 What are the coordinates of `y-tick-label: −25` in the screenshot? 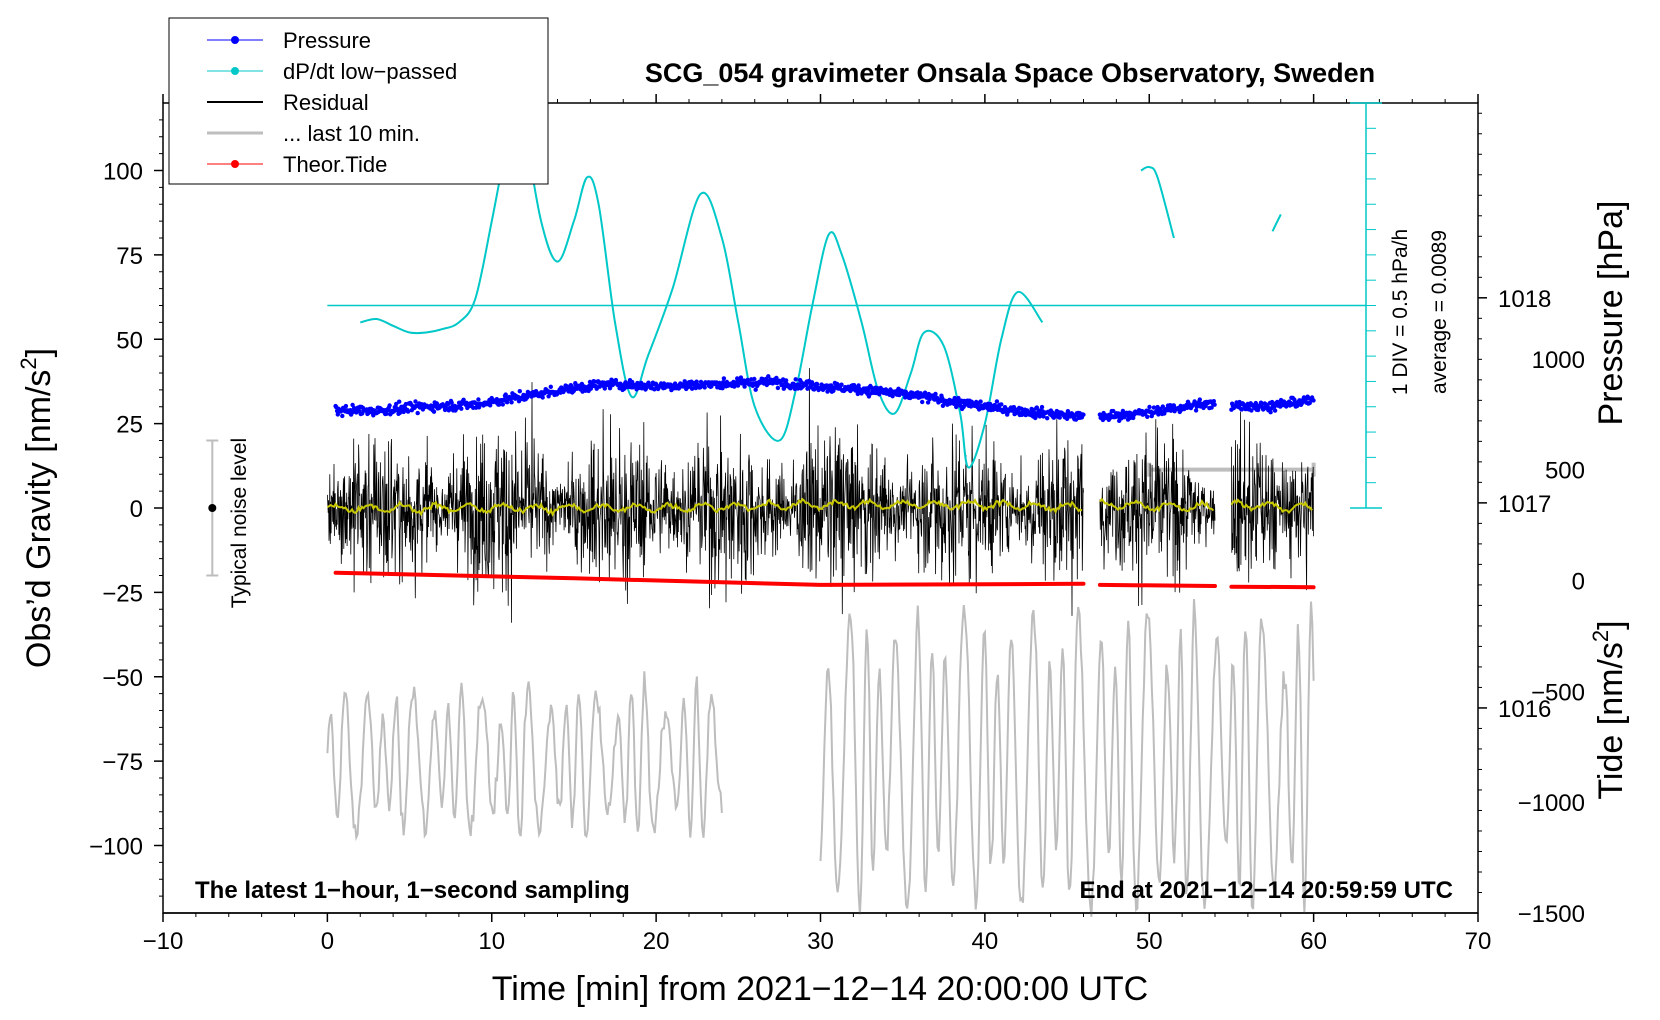 It's located at (122, 593).